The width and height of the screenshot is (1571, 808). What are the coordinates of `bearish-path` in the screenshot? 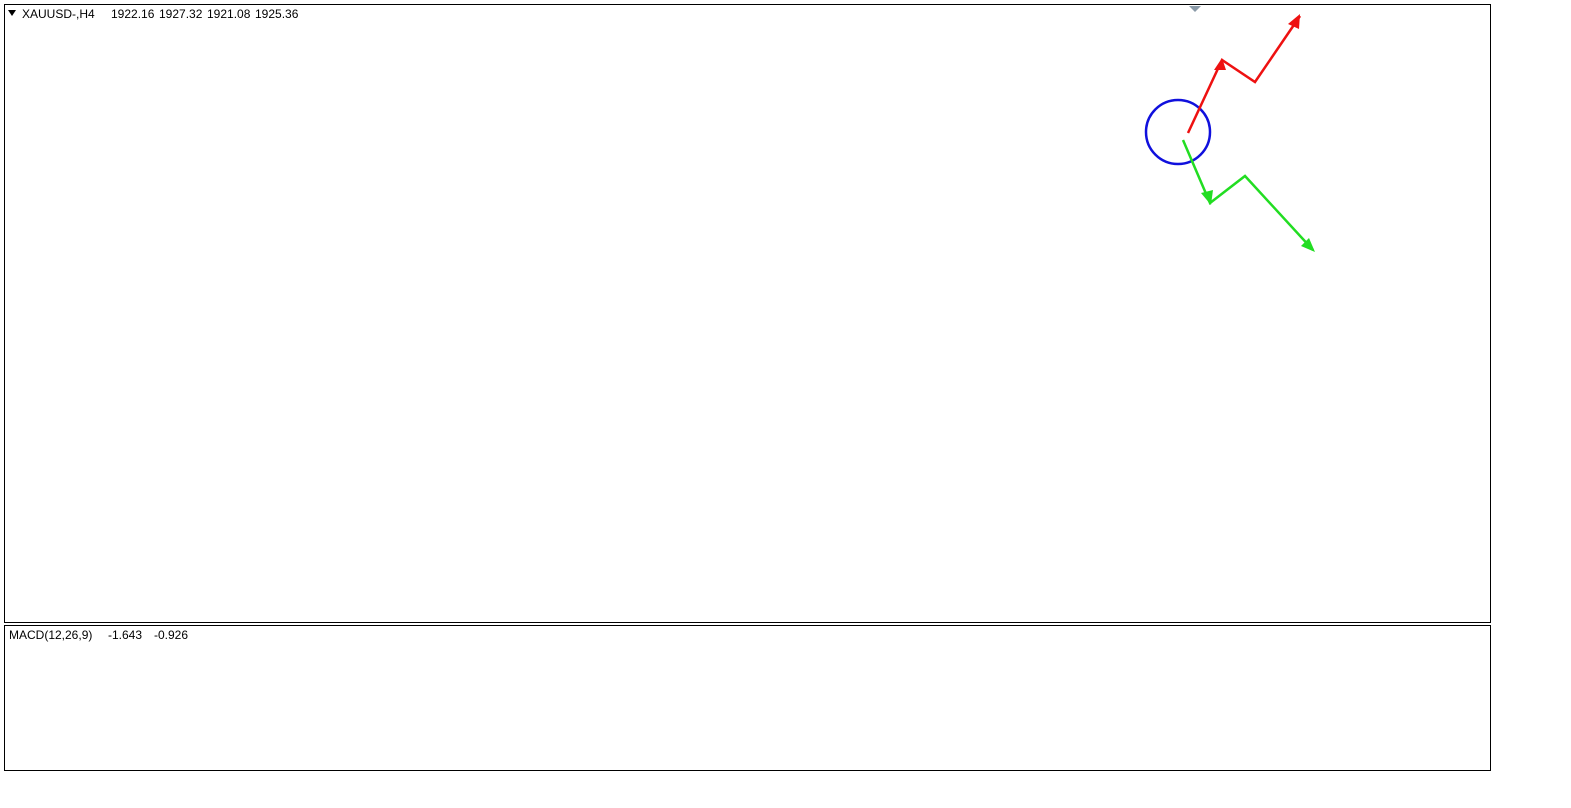 It's located at (1247, 195).